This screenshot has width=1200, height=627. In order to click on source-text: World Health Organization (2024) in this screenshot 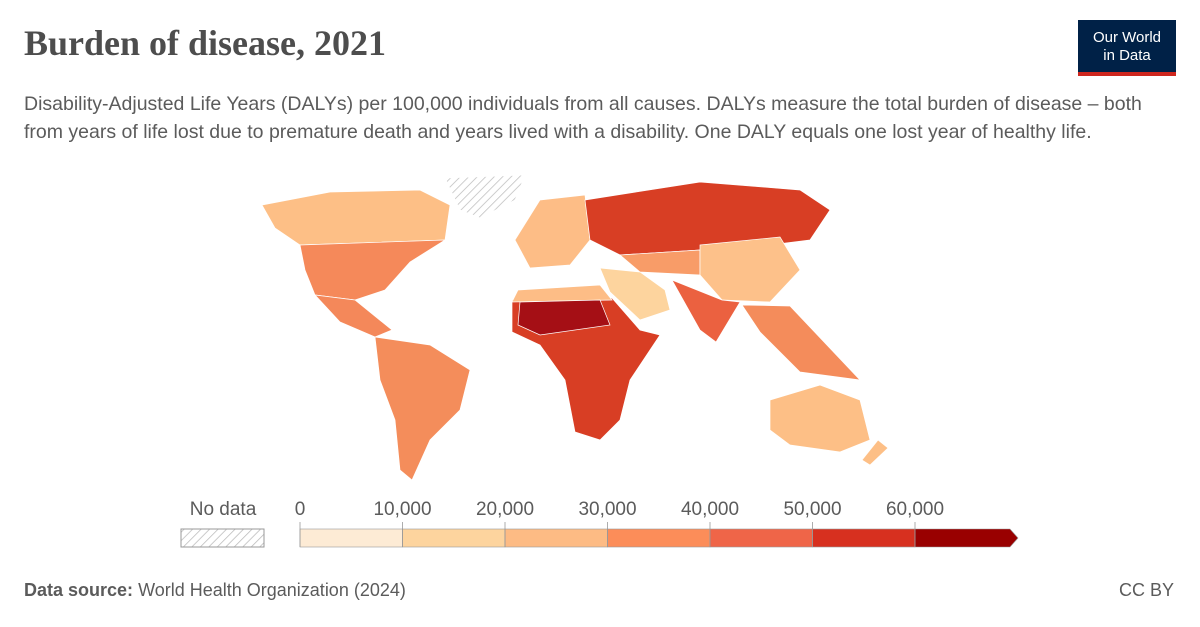, I will do `click(272, 590)`.